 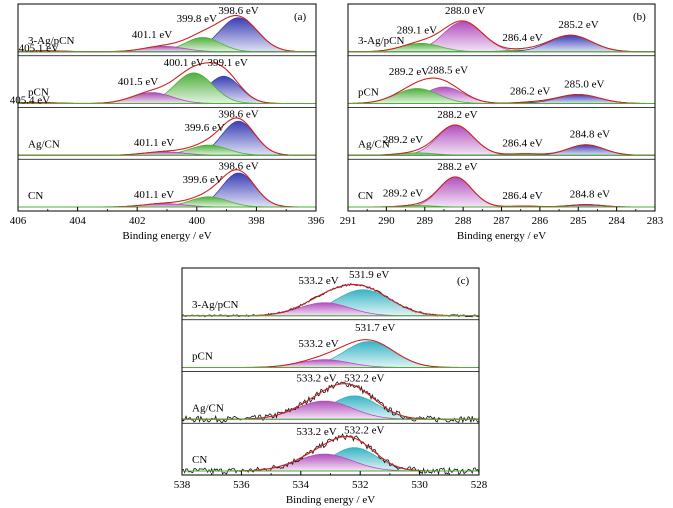 I want to click on x-tick-label: 289, so click(x=425, y=221).